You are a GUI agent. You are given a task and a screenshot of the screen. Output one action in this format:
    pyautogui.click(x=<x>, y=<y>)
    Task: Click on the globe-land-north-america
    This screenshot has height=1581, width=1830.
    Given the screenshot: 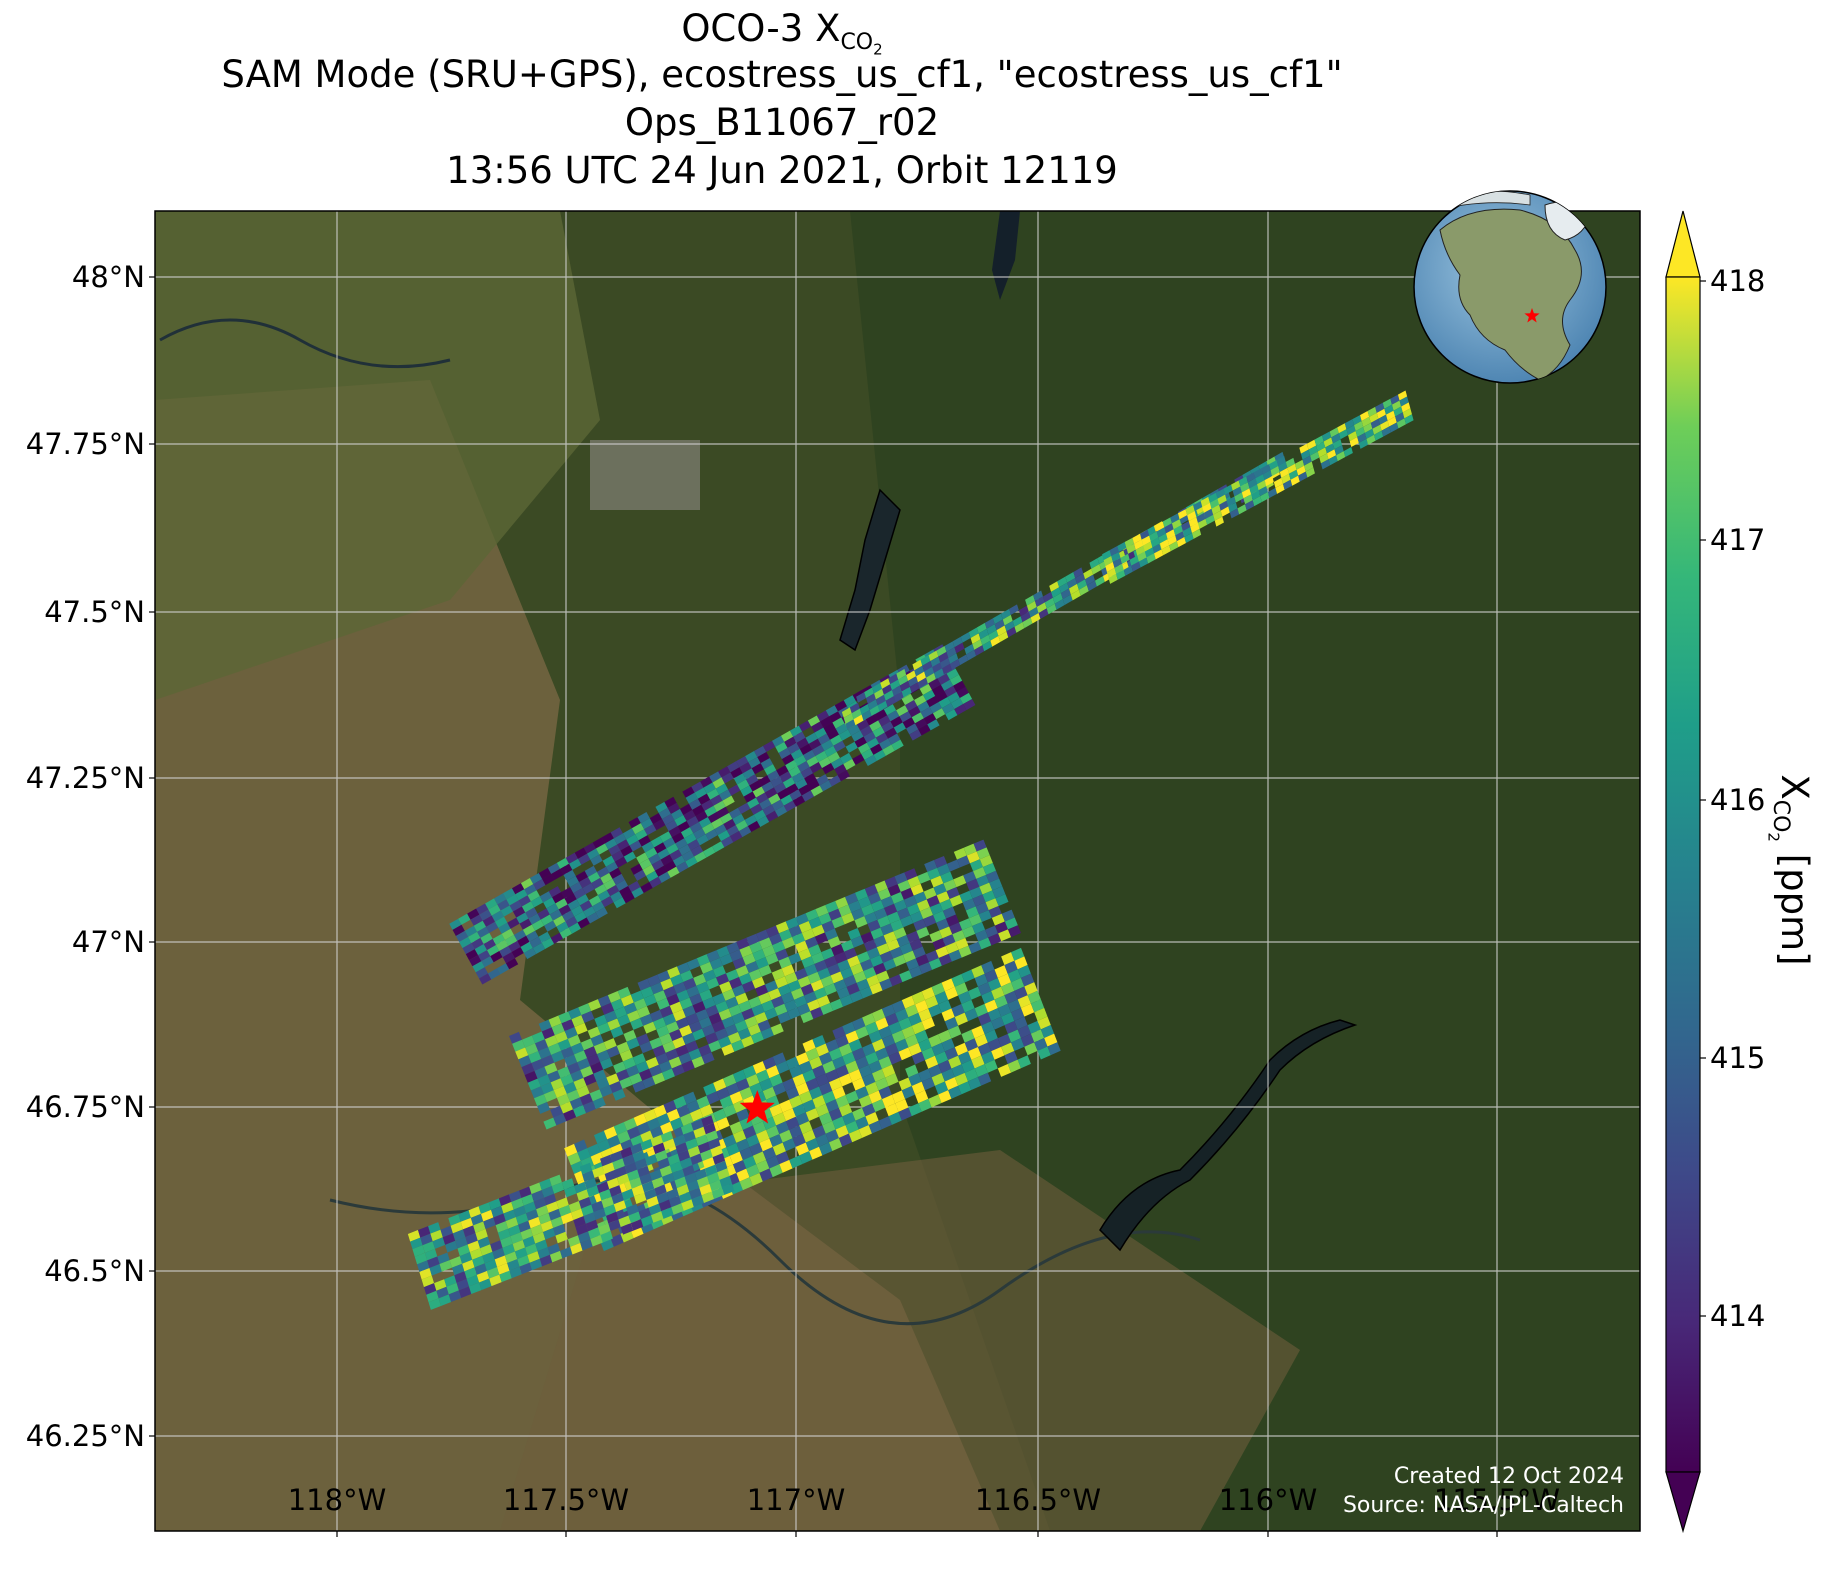 What is the action you would take?
    pyautogui.click(x=1510, y=294)
    